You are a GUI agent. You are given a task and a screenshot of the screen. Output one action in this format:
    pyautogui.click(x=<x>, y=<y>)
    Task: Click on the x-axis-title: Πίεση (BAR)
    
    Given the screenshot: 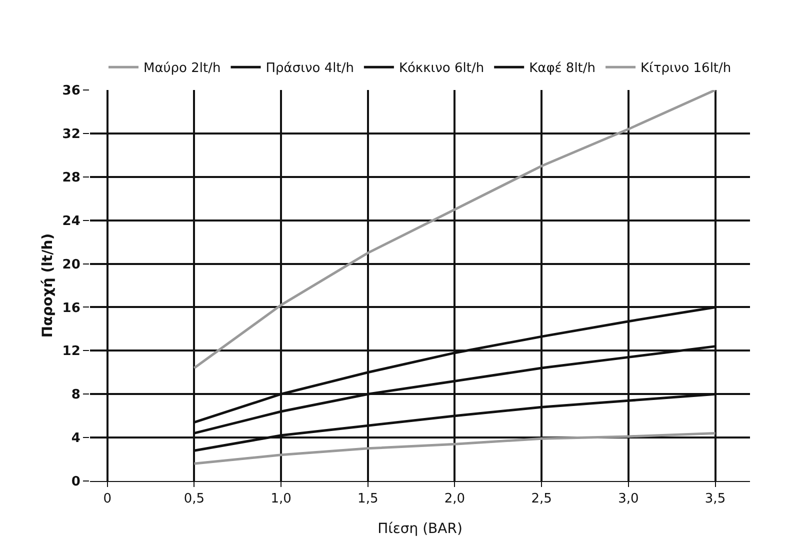 What is the action you would take?
    pyautogui.click(x=420, y=529)
    